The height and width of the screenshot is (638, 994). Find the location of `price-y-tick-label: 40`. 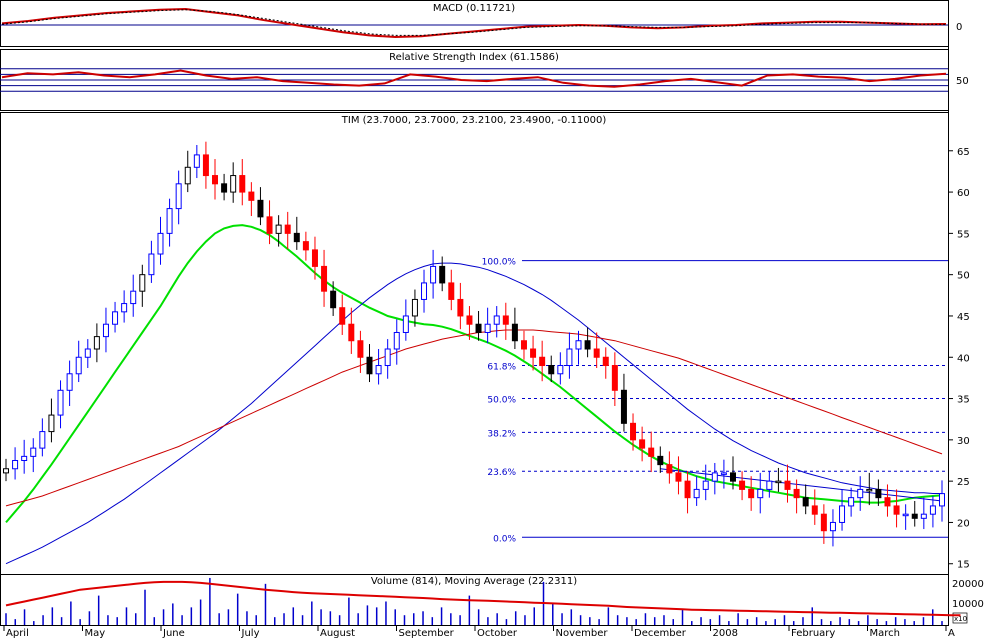

price-y-tick-label: 40 is located at coordinates (963, 358).